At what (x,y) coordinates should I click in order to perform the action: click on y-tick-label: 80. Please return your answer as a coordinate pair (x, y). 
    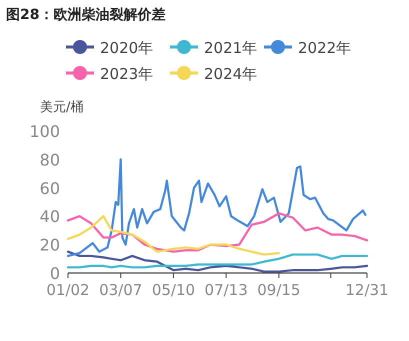
    Looking at the image, I should click on (50, 160).